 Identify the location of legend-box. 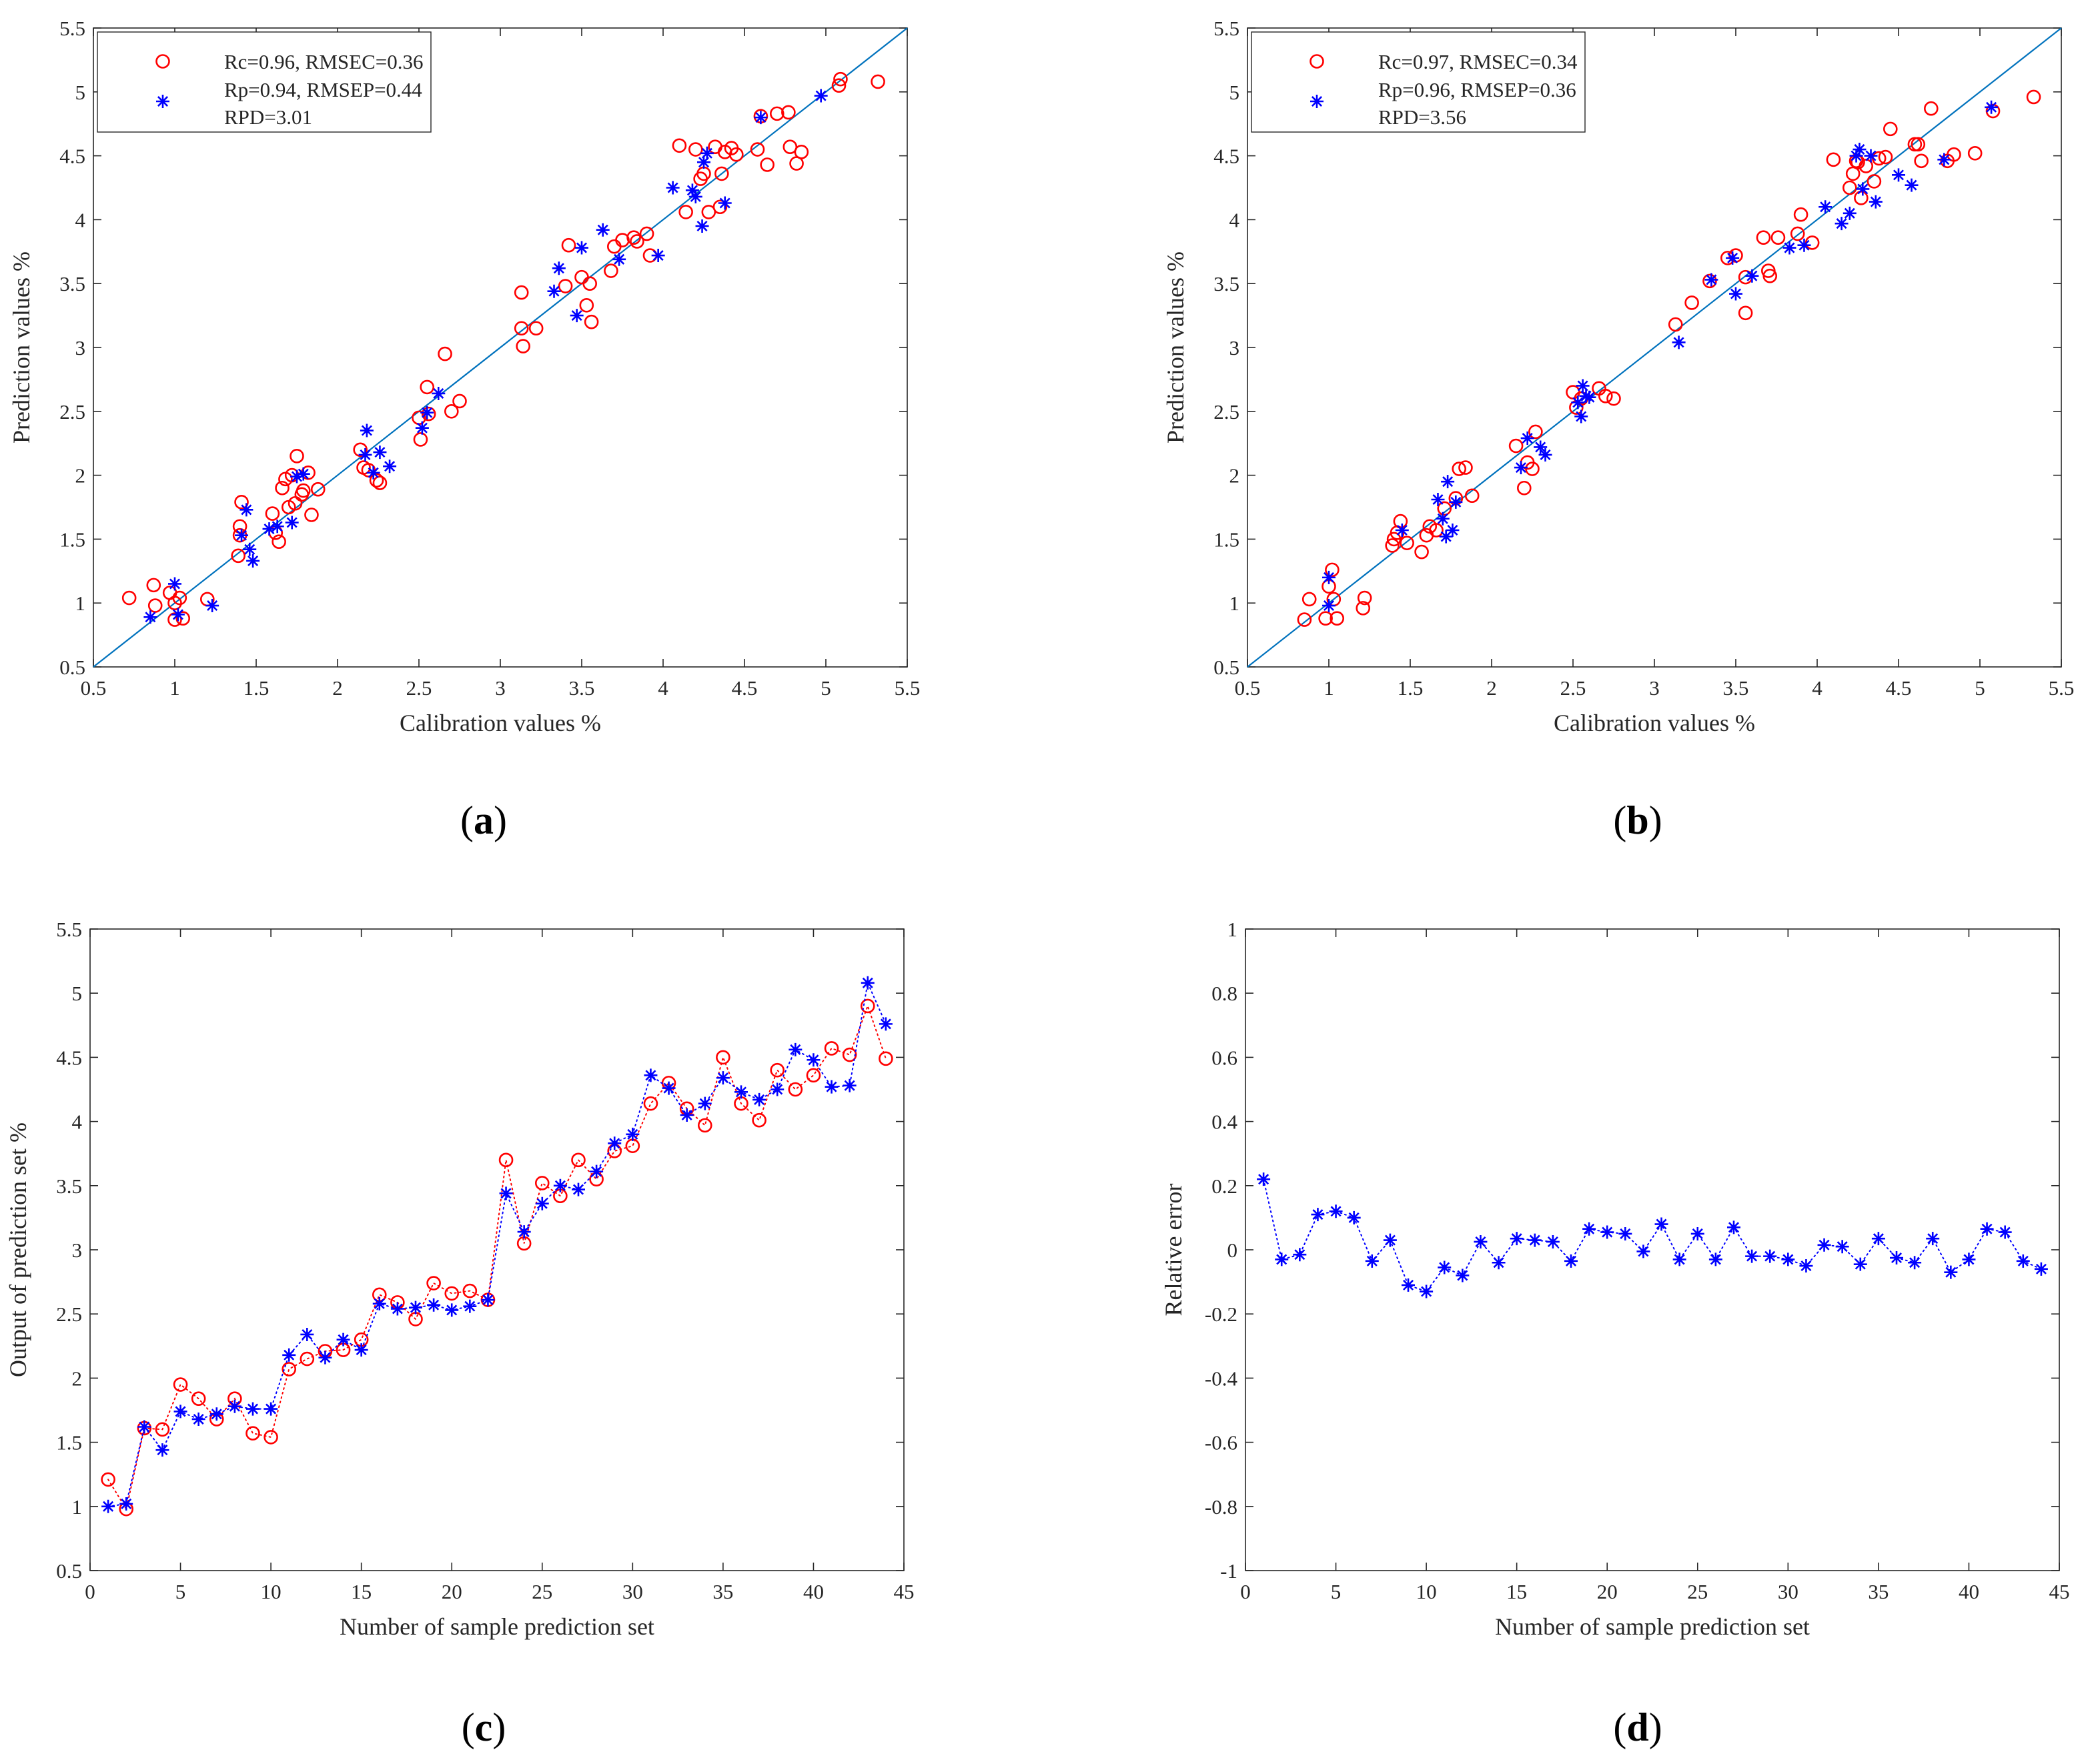
(264, 82).